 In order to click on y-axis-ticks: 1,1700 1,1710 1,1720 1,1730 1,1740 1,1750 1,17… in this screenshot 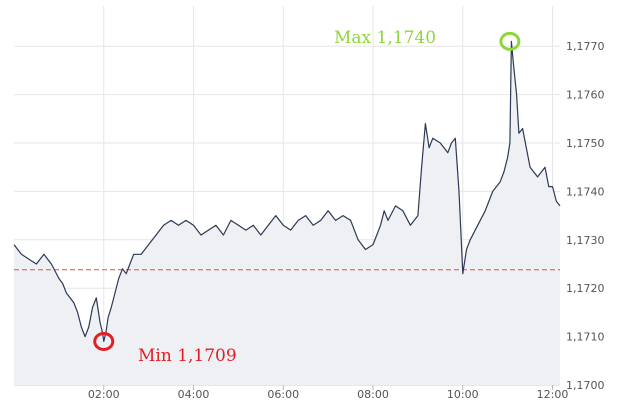, I will do `click(585, 216)`.